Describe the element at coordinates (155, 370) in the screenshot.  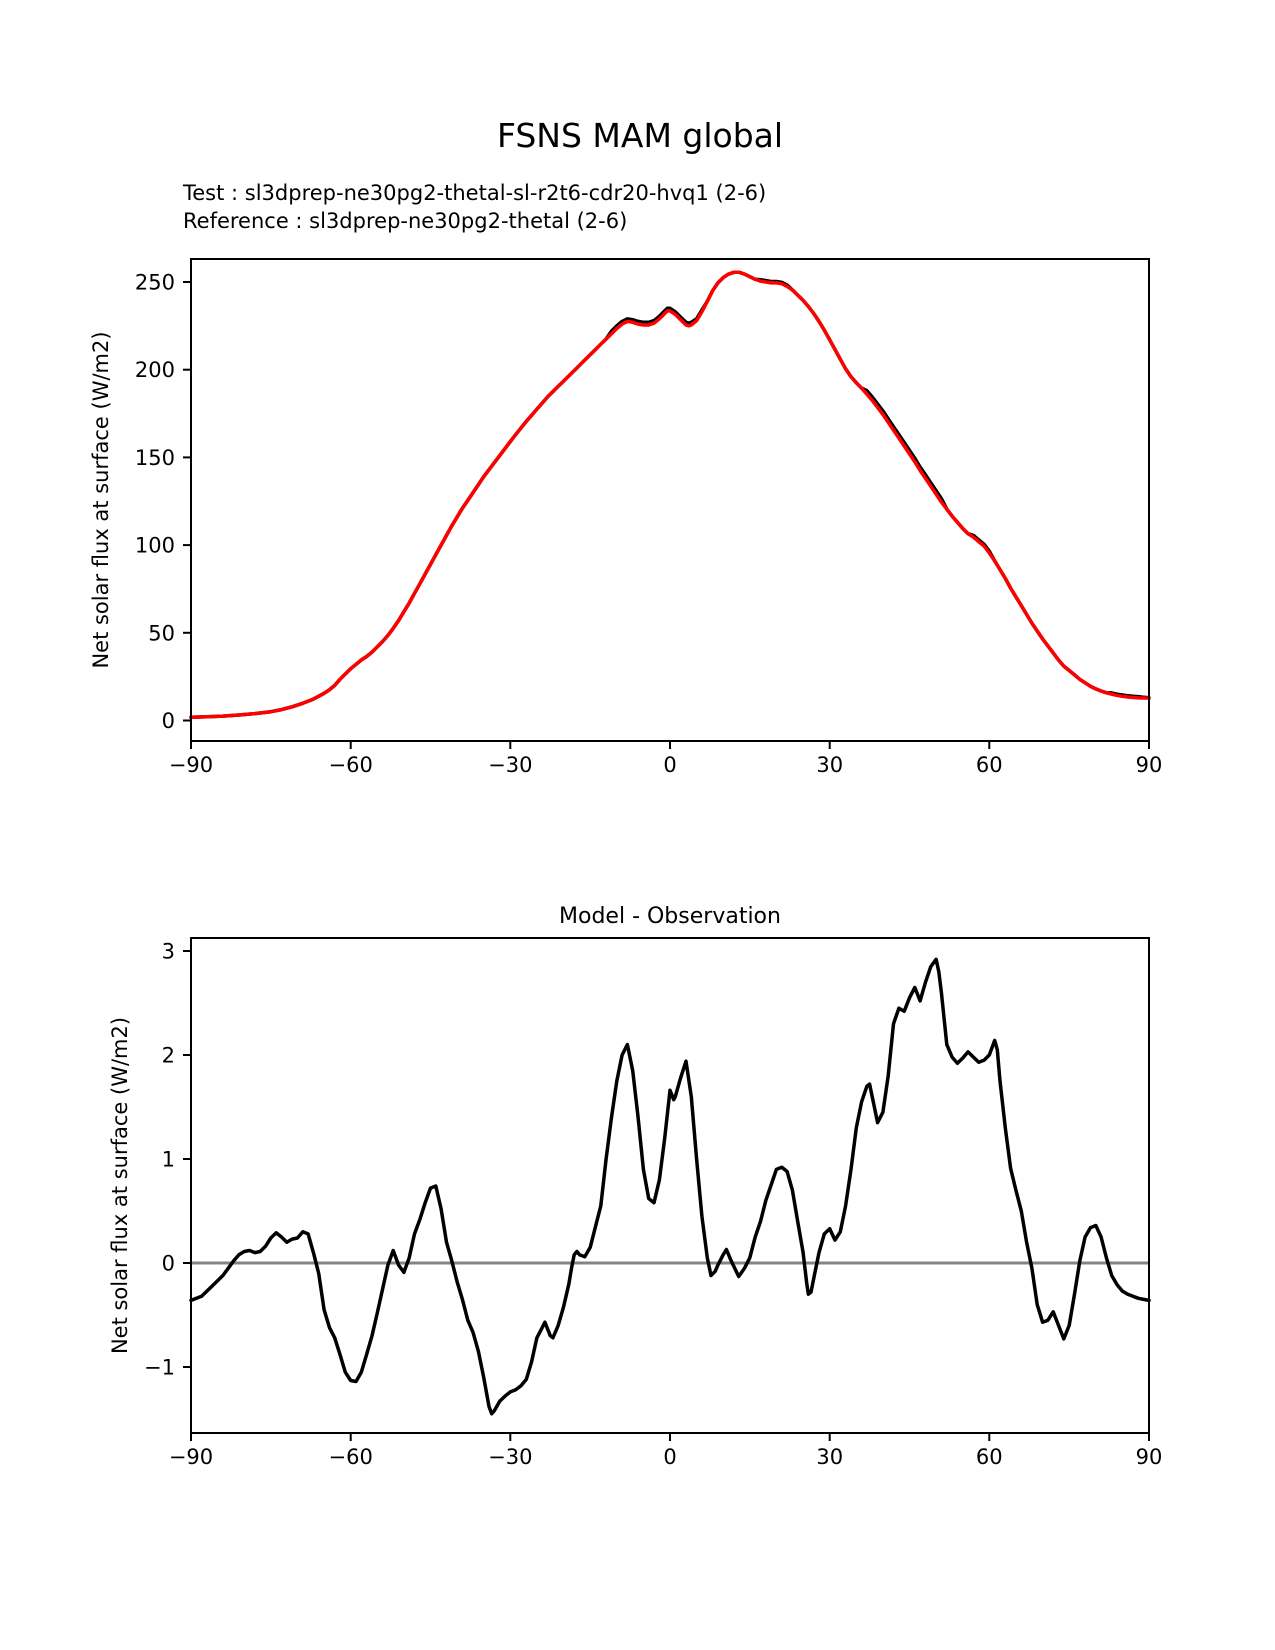
I see `y-tick-label: 200` at that location.